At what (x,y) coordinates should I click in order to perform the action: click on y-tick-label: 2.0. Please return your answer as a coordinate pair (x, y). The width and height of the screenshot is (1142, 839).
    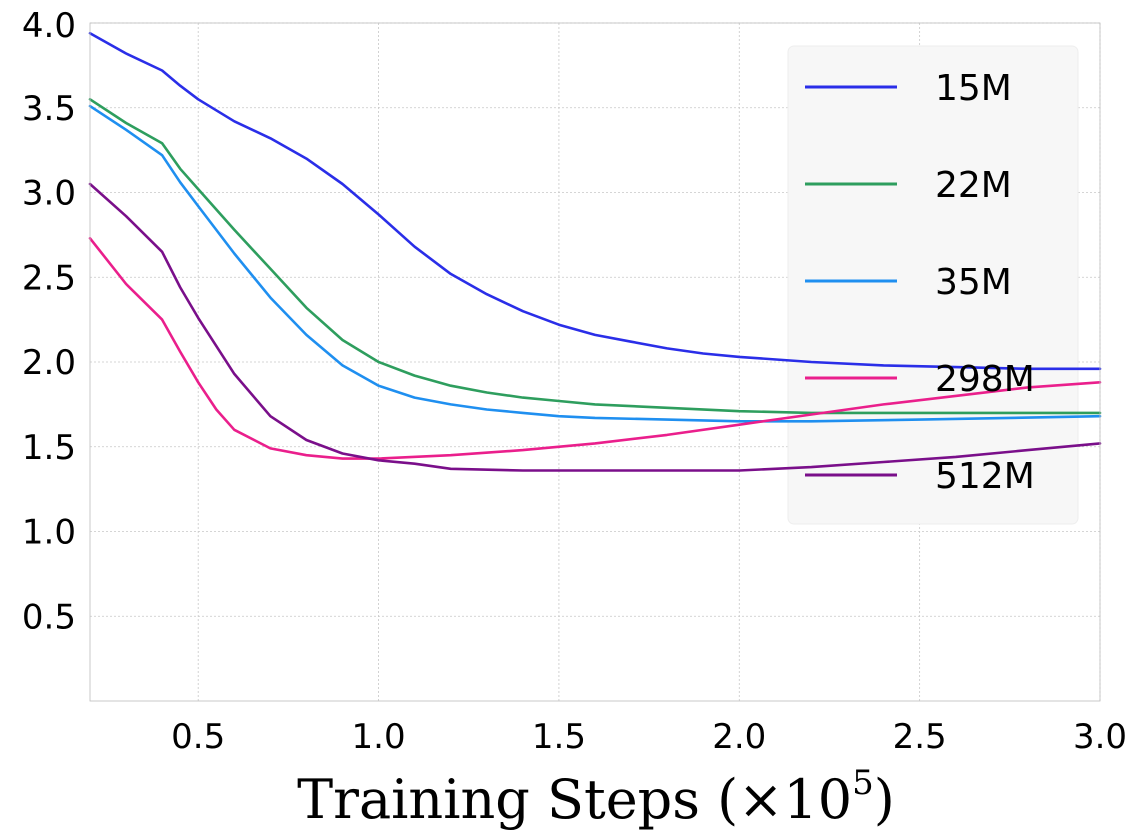
    Looking at the image, I should click on (49, 363).